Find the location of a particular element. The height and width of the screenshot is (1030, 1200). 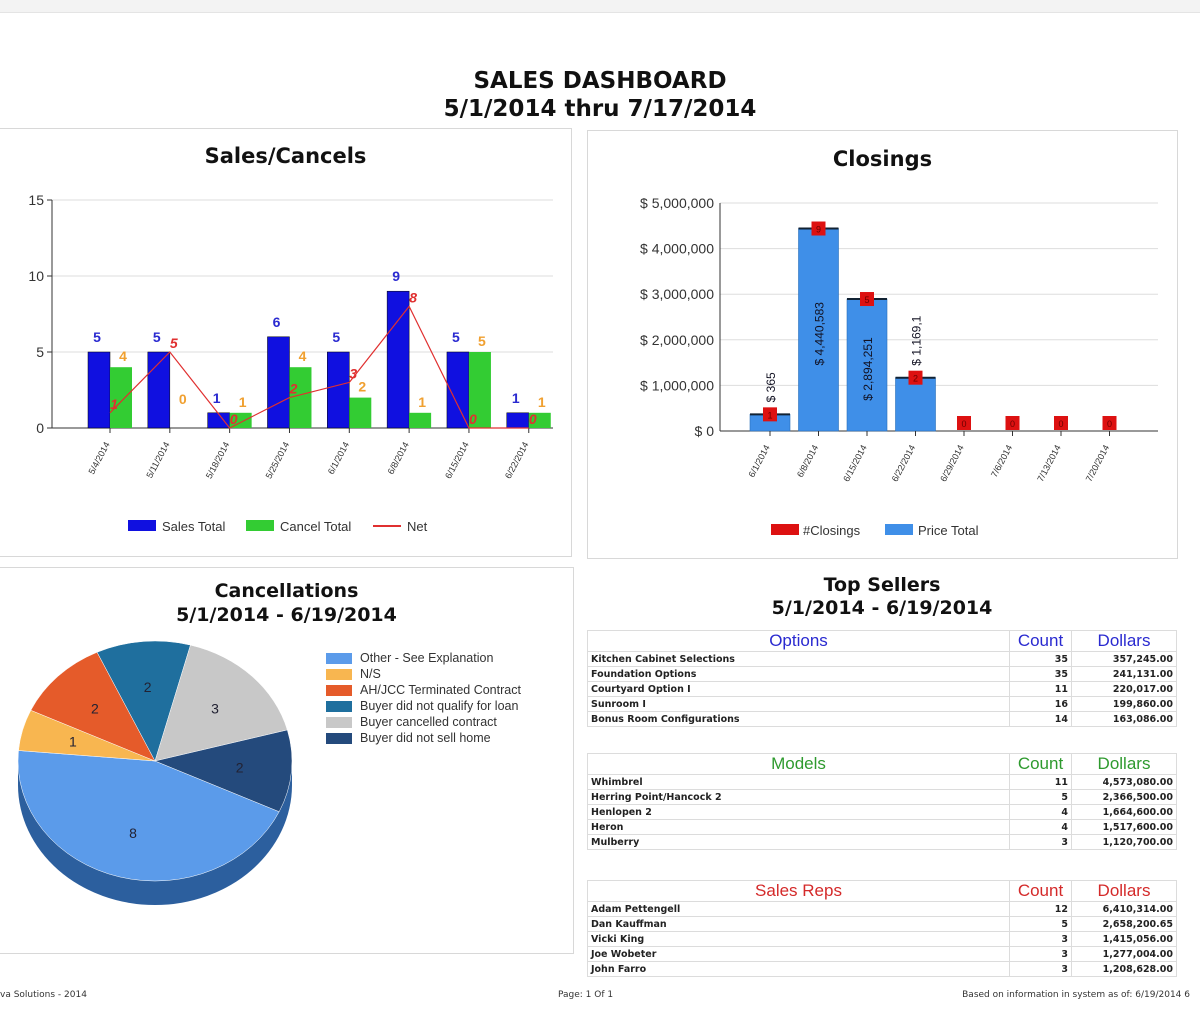

table-row: Joe Wobeter 3 1,277,004.00 is located at coordinates (882, 954).